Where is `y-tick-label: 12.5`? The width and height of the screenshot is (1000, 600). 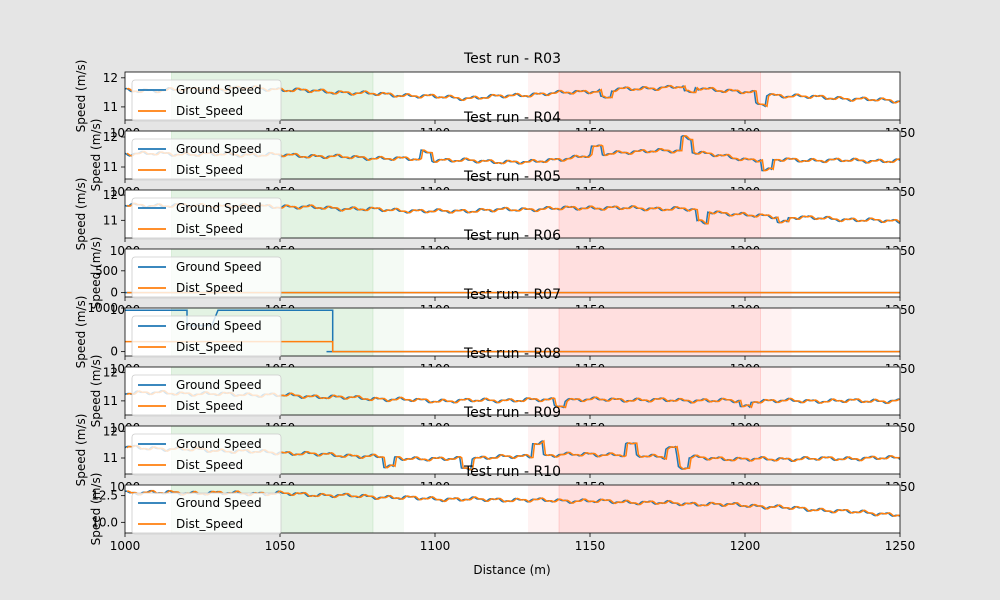 y-tick-label: 12.5 is located at coordinates (104, 496).